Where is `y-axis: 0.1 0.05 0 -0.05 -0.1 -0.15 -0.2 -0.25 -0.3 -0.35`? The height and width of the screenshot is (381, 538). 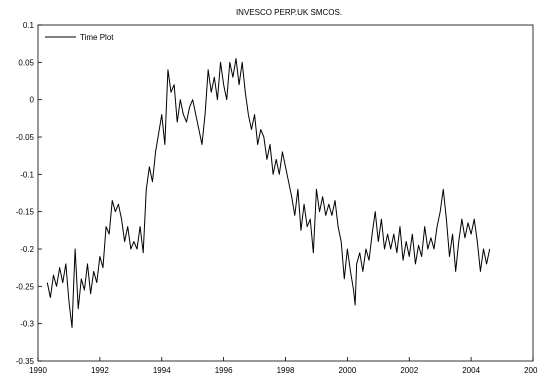 y-axis: 0.1 0.05 0 -0.05 -0.1 -0.15 -0.2 -0.25 -0.3 -0.35 is located at coordinates (29, 193).